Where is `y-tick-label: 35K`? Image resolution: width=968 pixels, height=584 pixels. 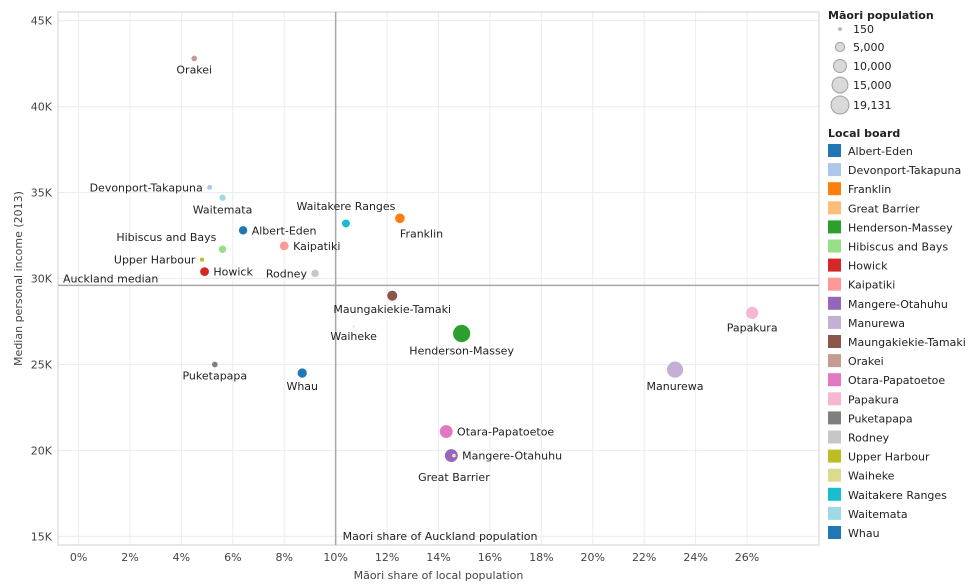
y-tick-label: 35K is located at coordinates (42, 193).